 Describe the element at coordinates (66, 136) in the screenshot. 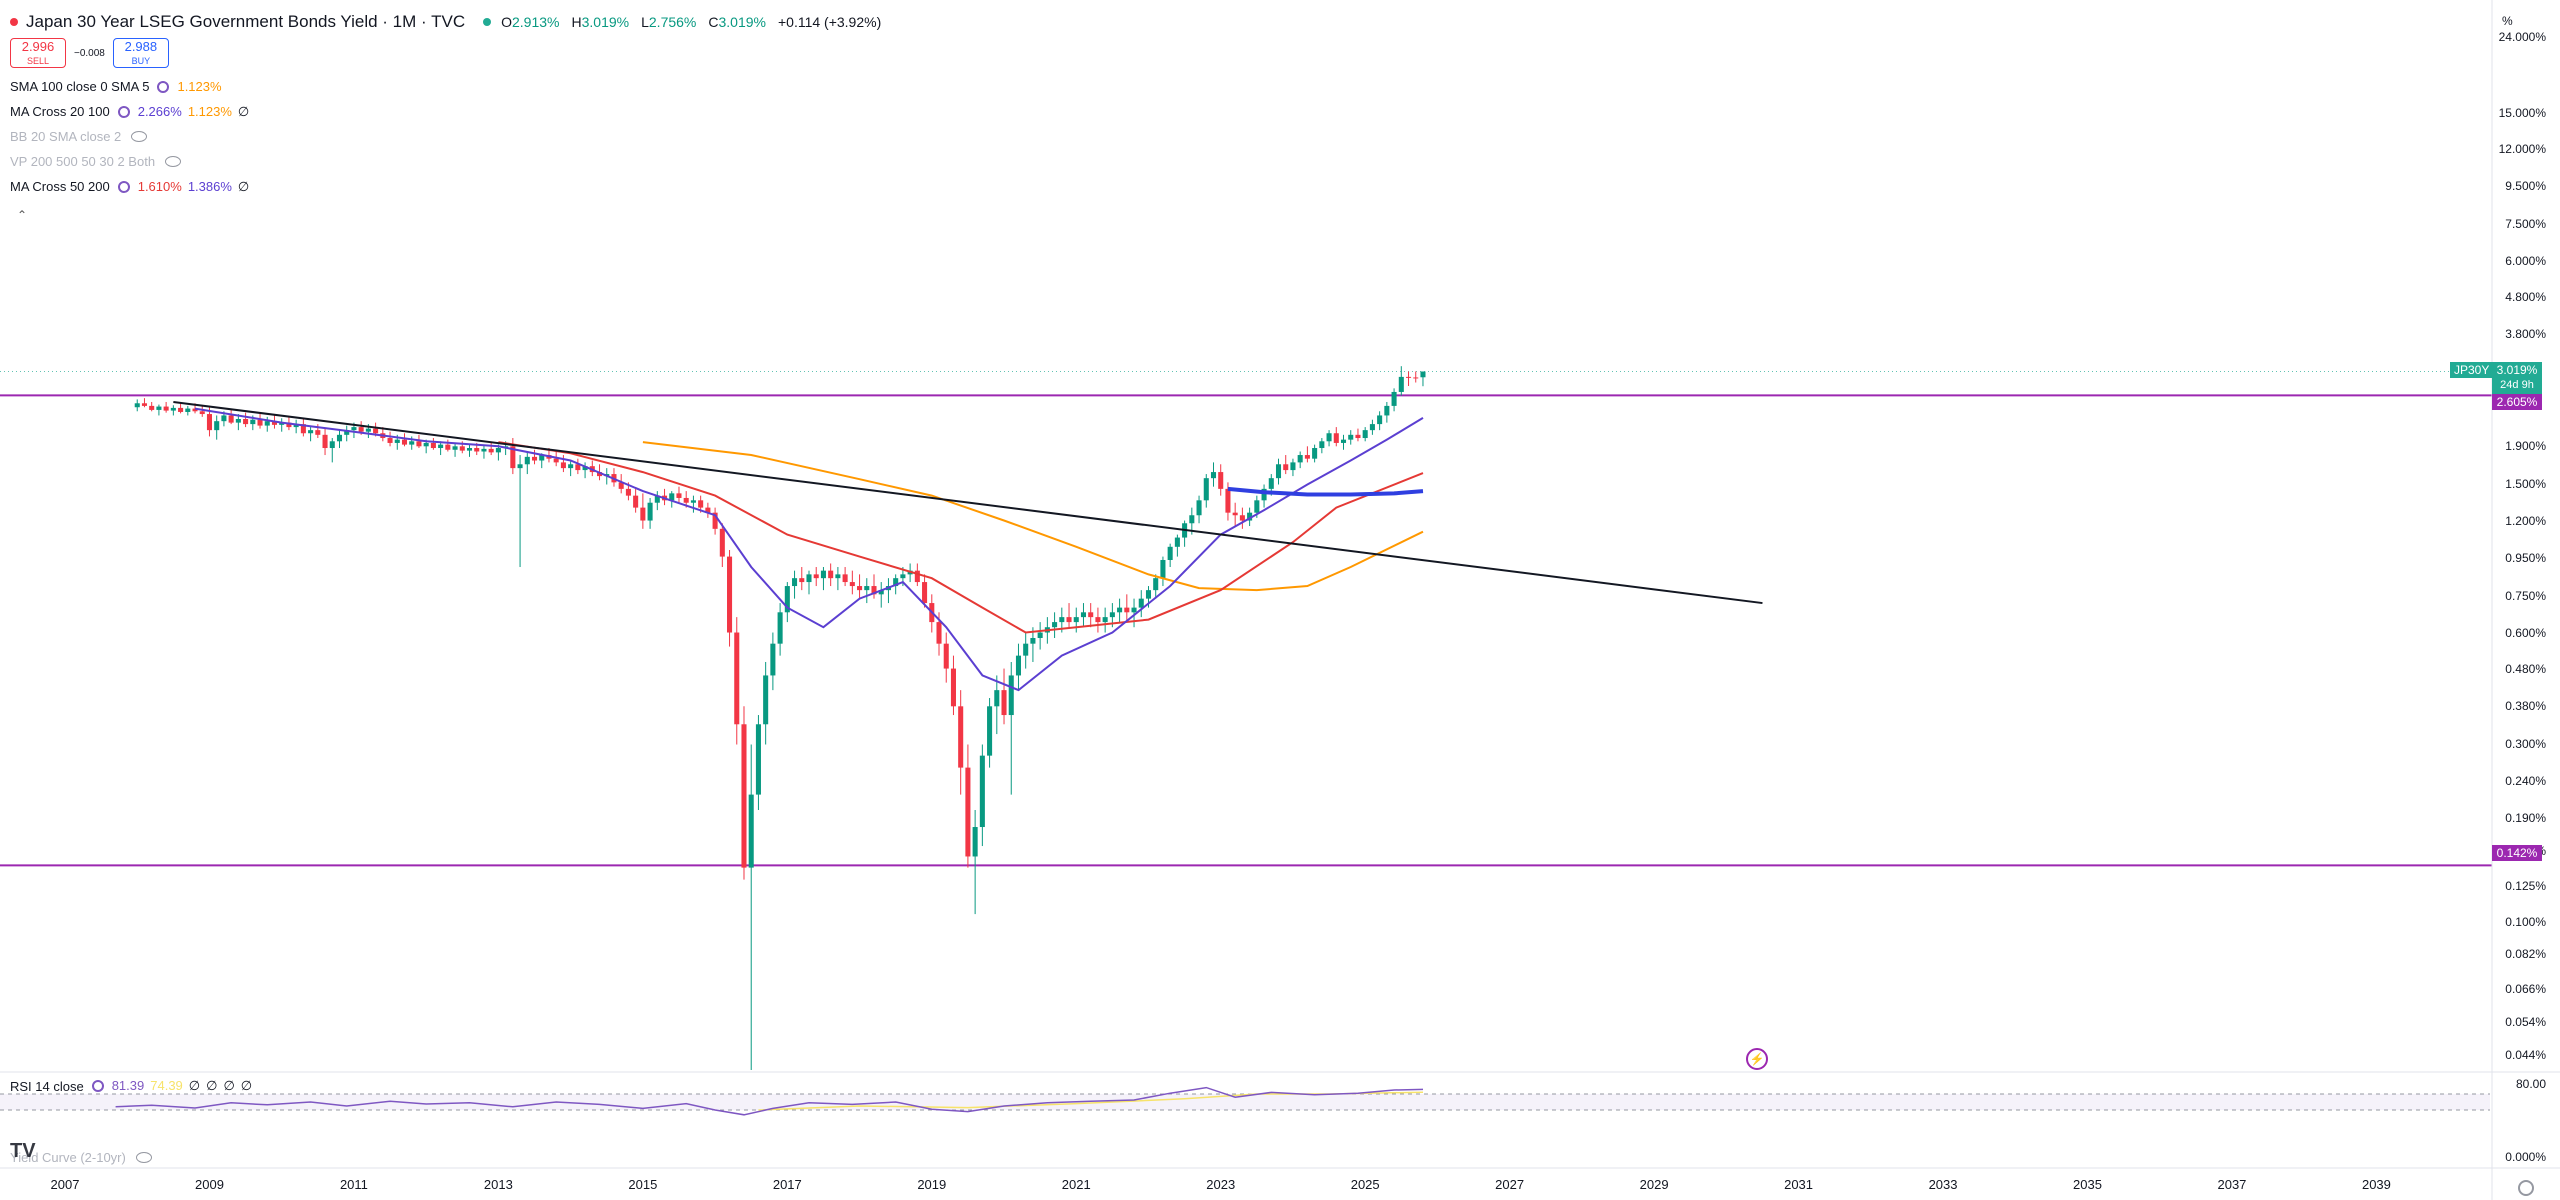

I see `indicator-name: BB 20 SMA close 2` at that location.